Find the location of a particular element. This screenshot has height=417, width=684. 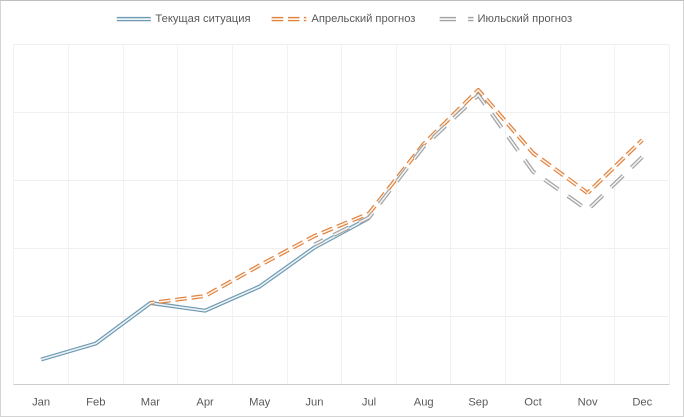

svg-text: Апрельский прогноз is located at coordinates (363, 19).